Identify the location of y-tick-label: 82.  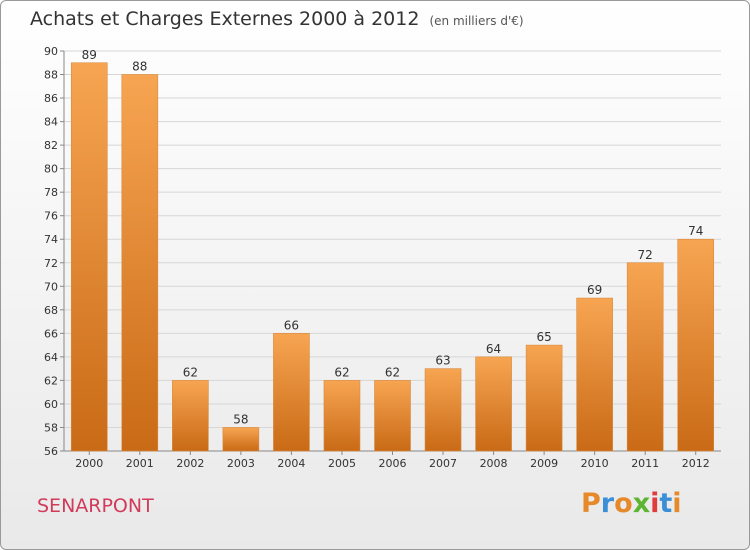
(51, 145).